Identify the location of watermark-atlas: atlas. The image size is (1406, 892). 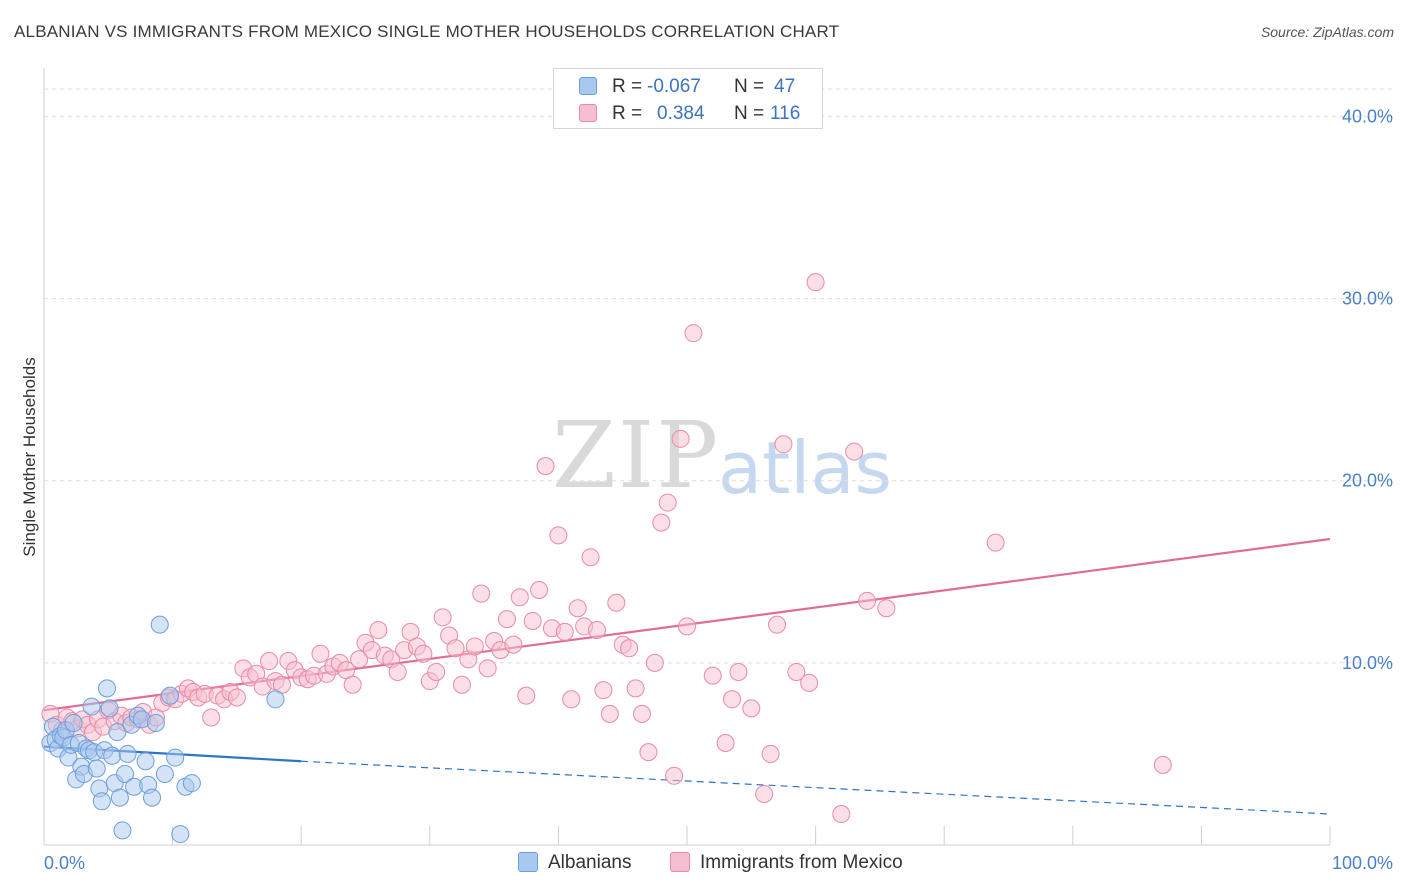
(805, 468).